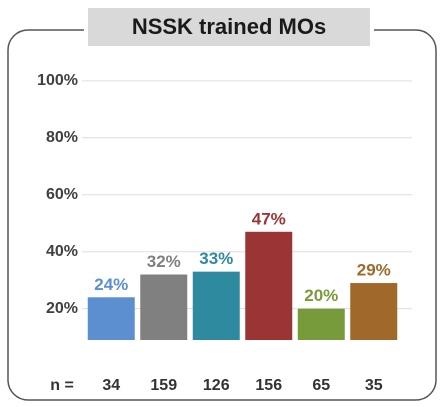 This screenshot has height=407, width=444. What do you see at coordinates (374, 385) in the screenshot?
I see `x-tick-label: 35` at bounding box center [374, 385].